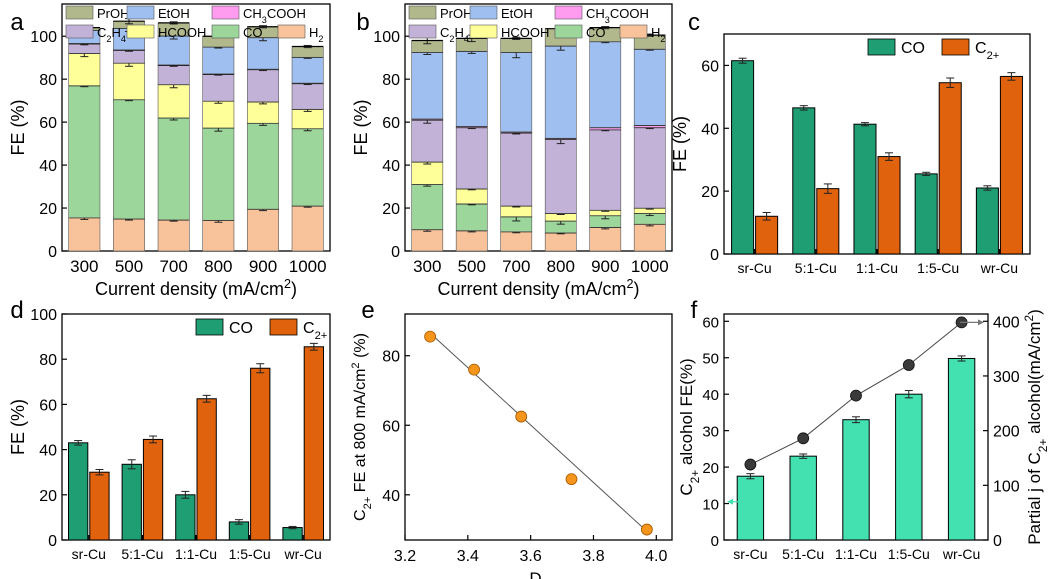 This screenshot has width=1050, height=579. Describe the element at coordinates (730, 501) in the screenshot. I see `left-axis-arrowhead` at that location.